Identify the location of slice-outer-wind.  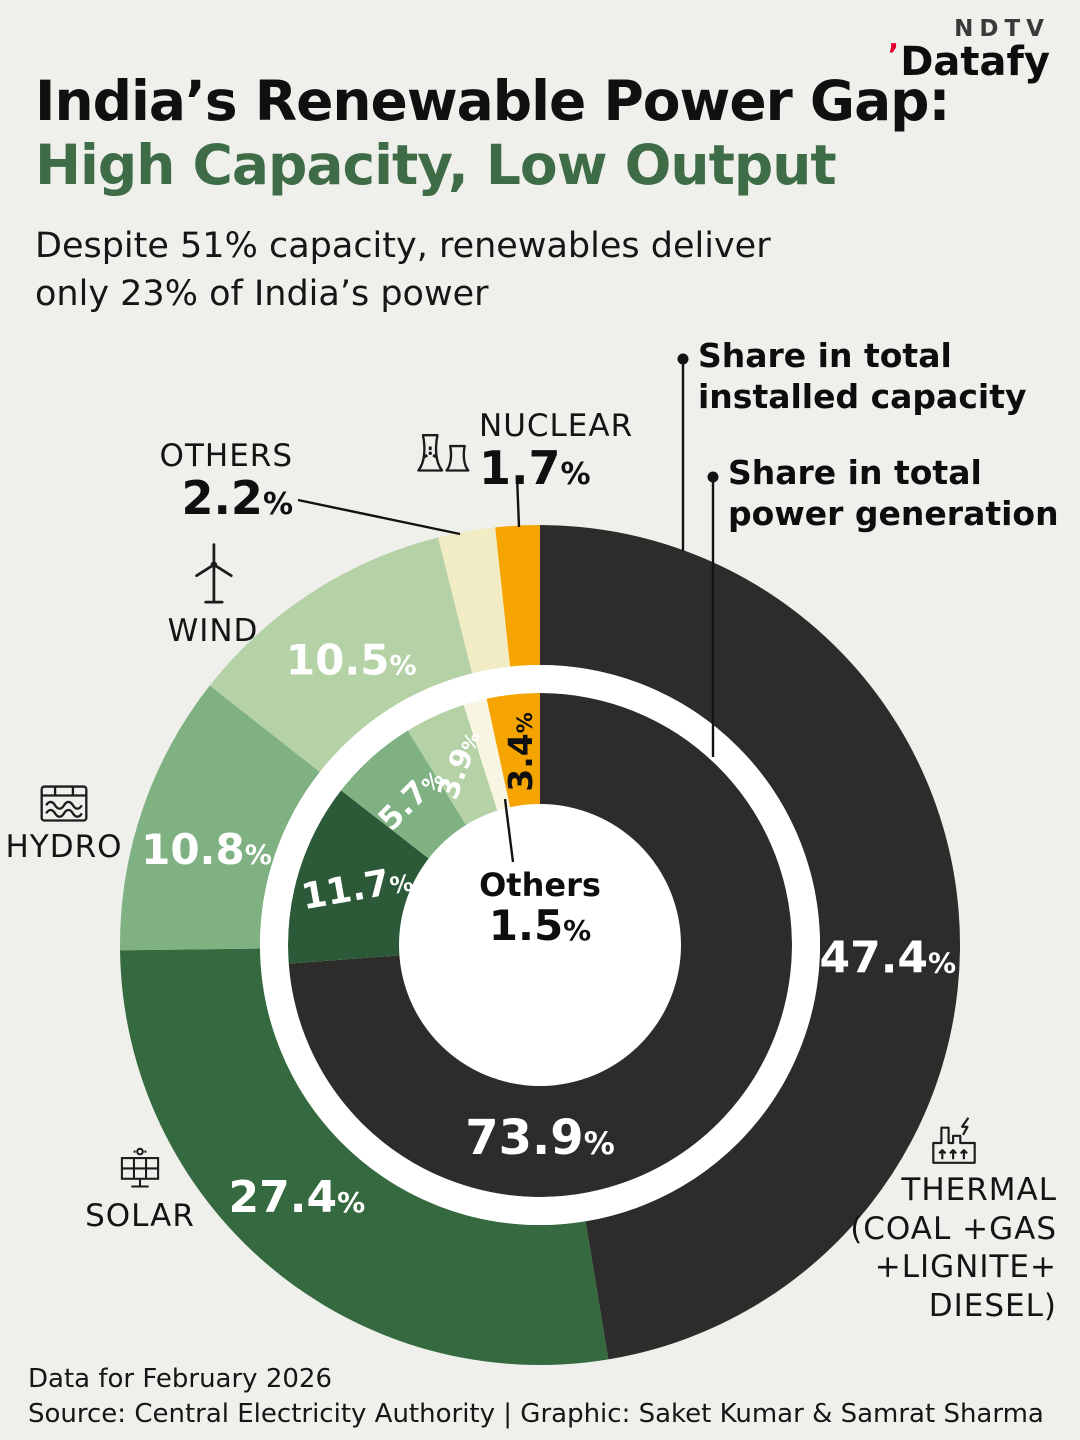
(341, 654).